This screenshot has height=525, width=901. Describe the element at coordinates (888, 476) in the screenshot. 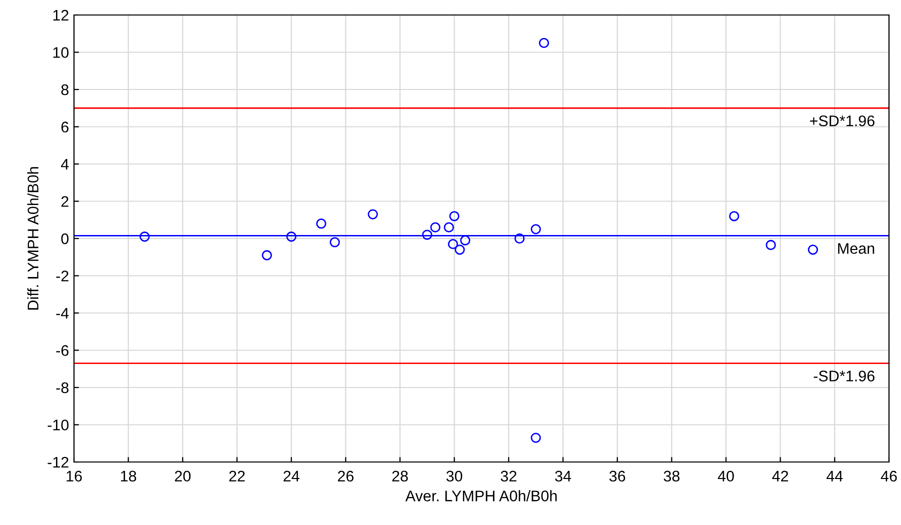

I see `x-tick-label: 46` at that location.